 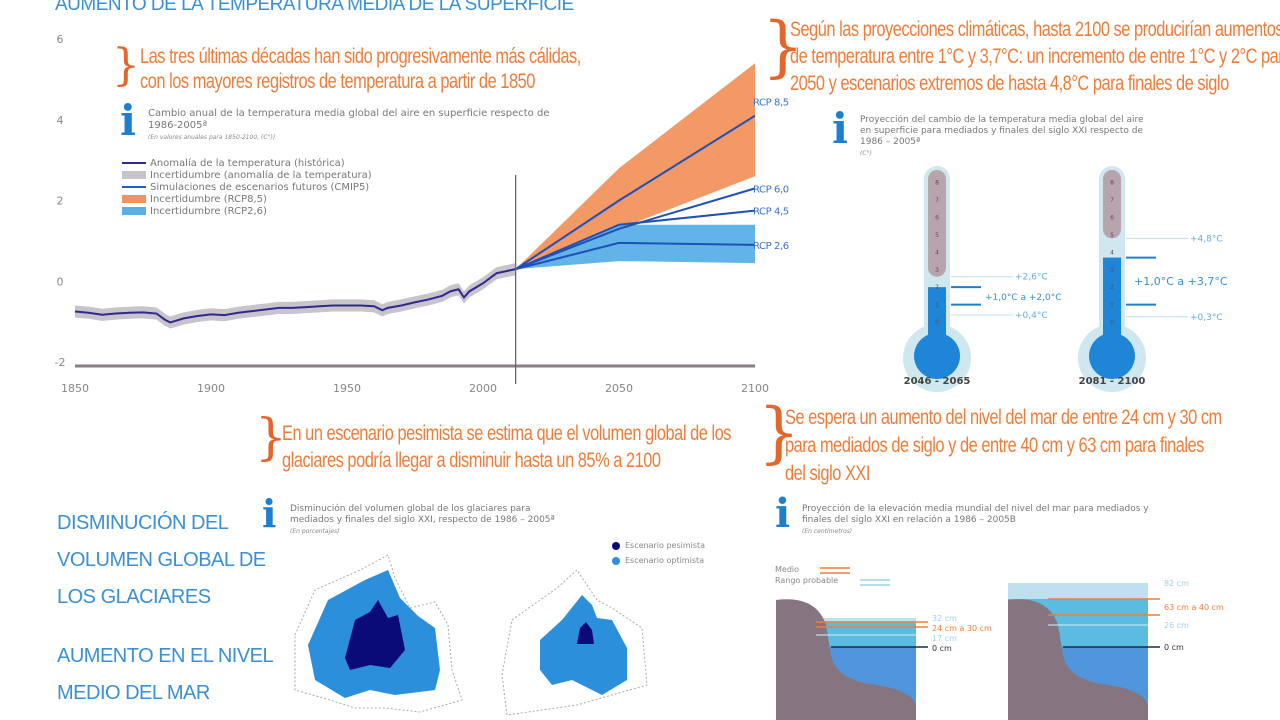 What do you see at coordinates (771, 246) in the screenshot?
I see `projection-label: RCP 2,6` at bounding box center [771, 246].